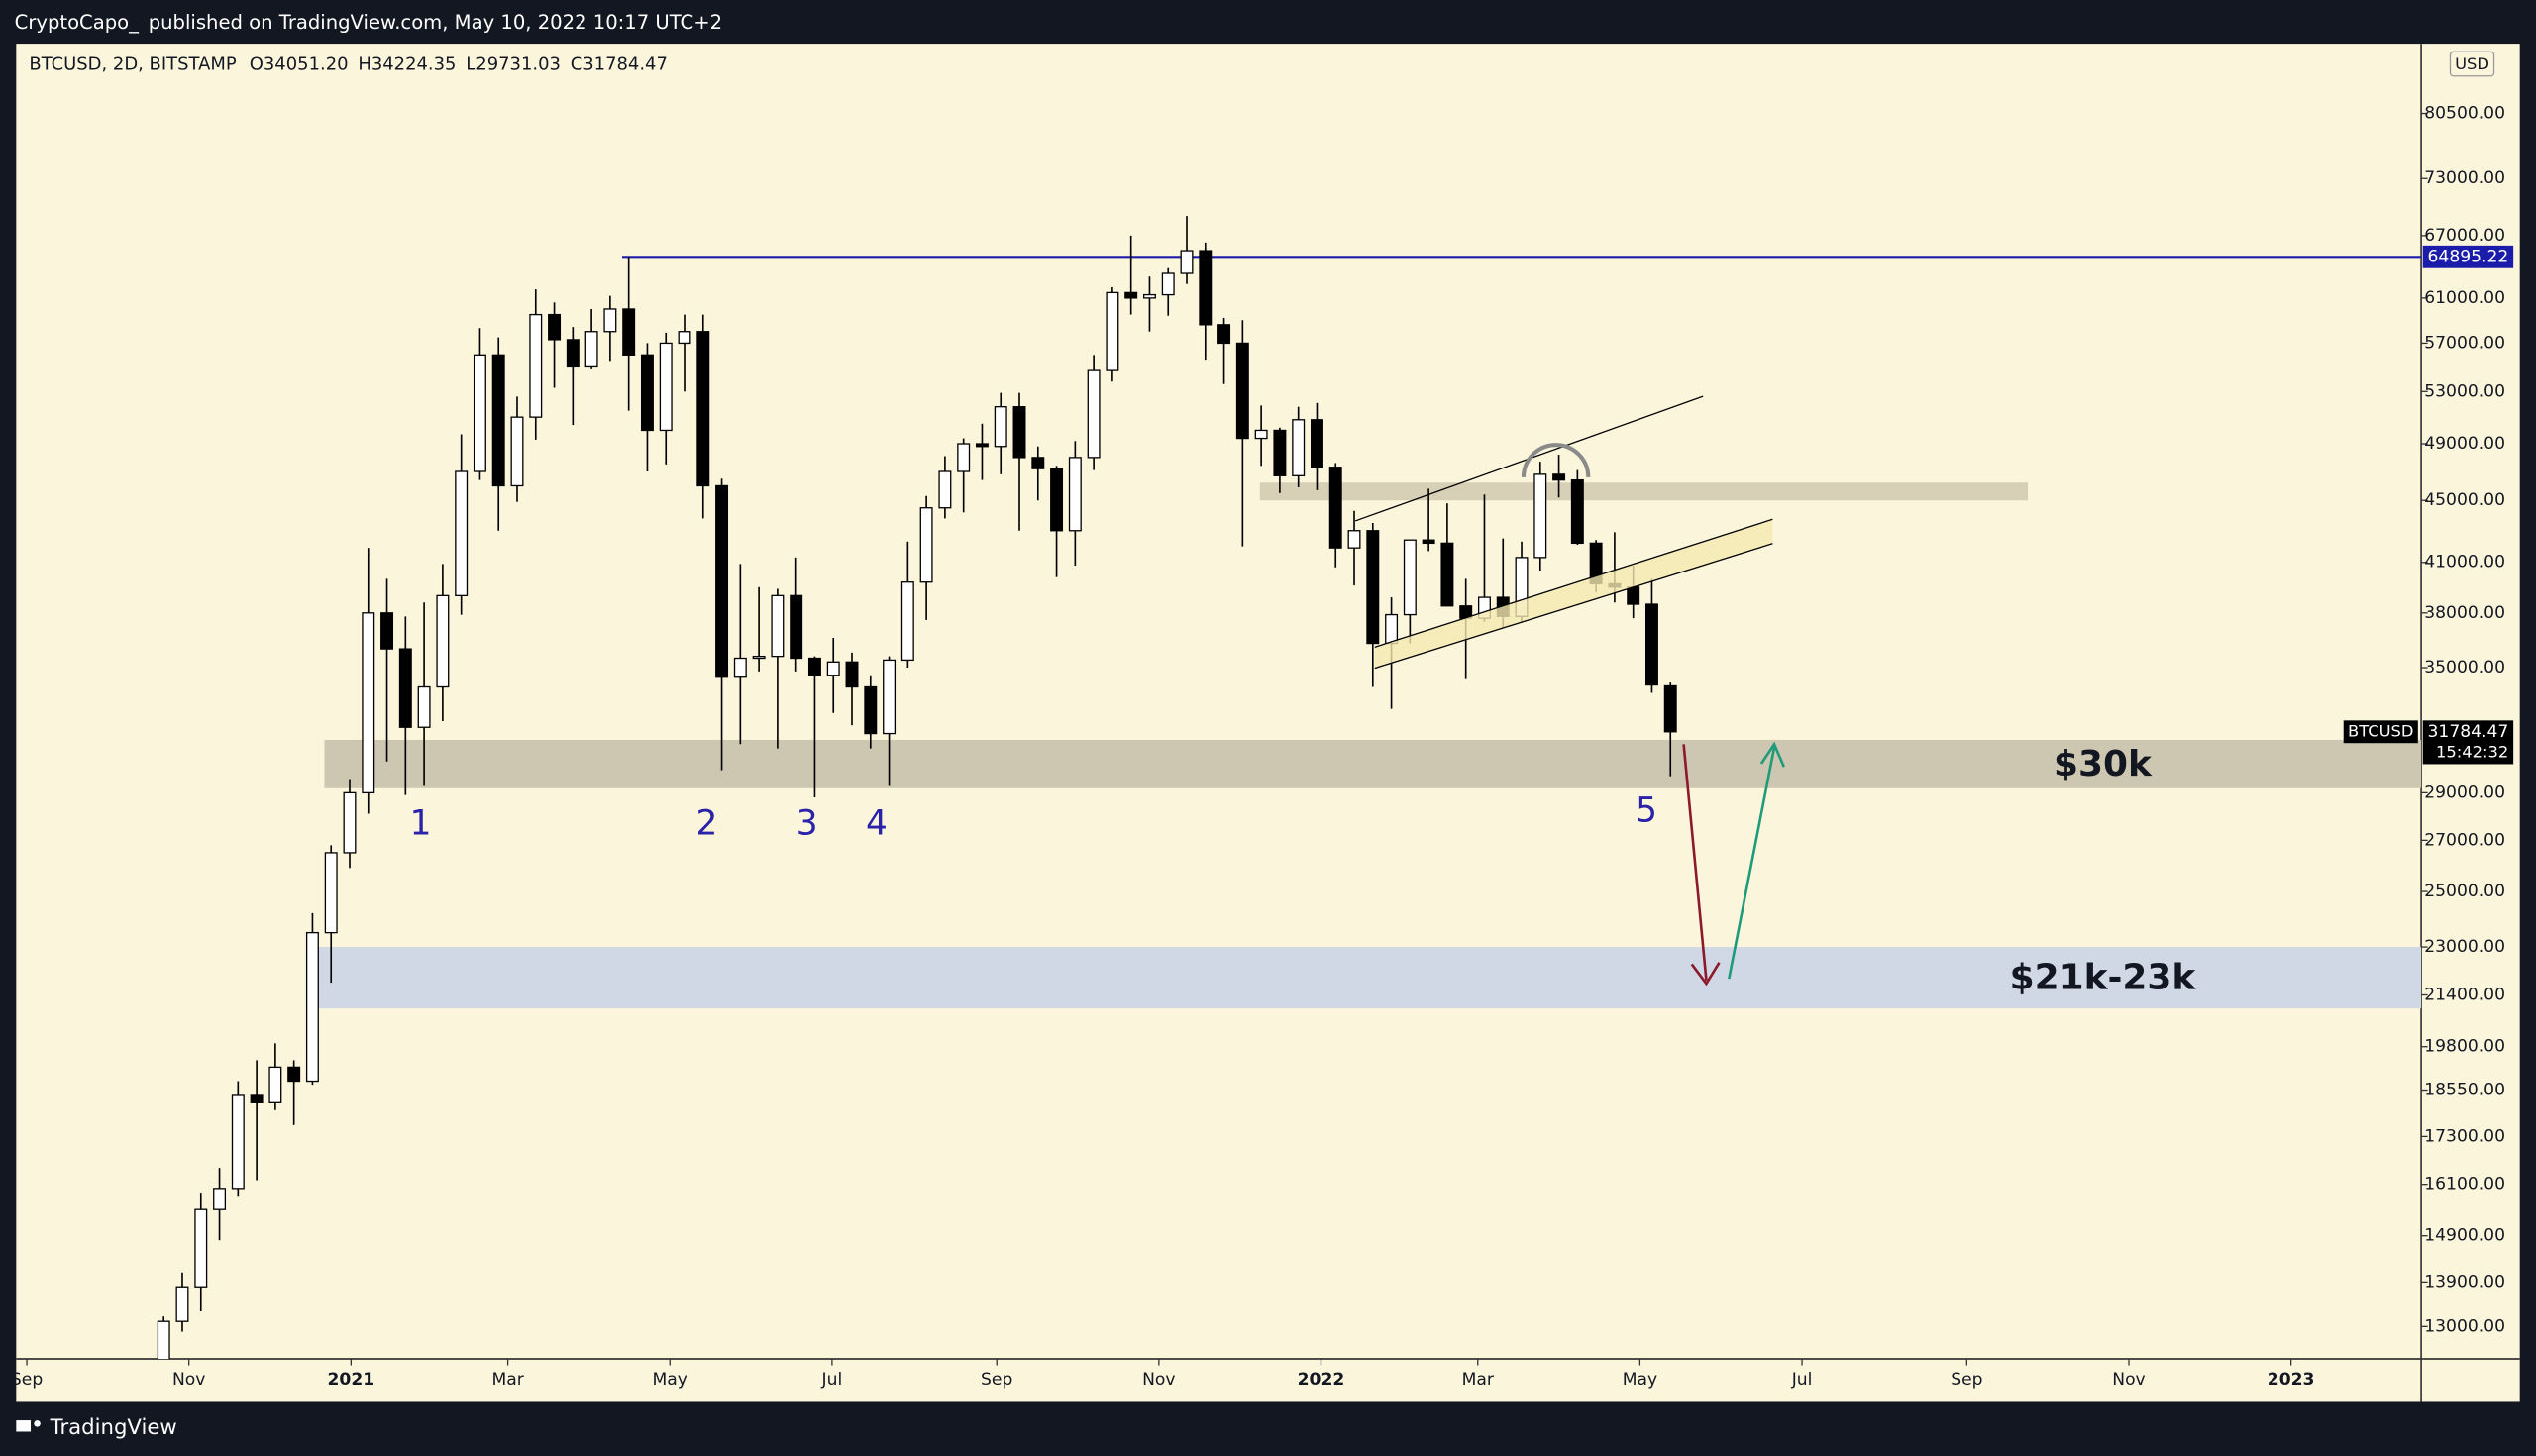 The height and width of the screenshot is (1456, 2536). I want to click on y-tick-label: 73000.00, so click(2464, 178).